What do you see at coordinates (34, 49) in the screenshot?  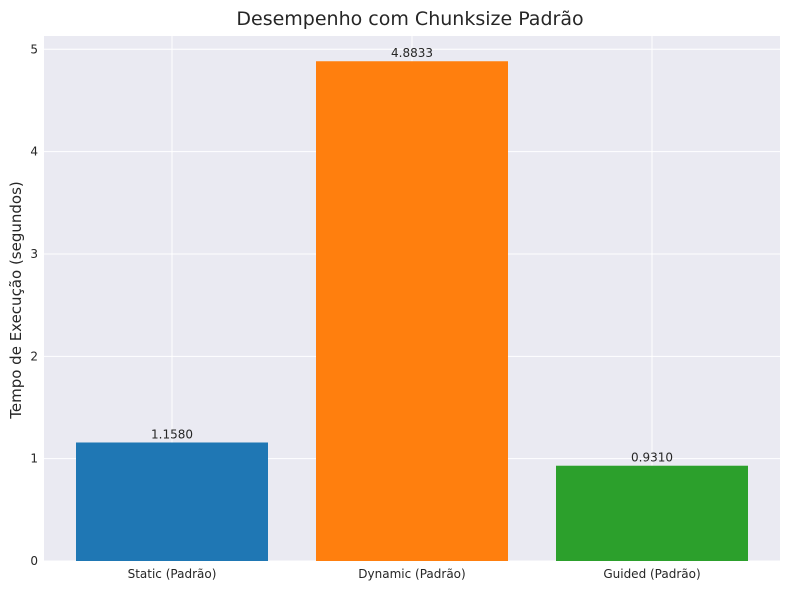 I see `y-tick-label: 5` at bounding box center [34, 49].